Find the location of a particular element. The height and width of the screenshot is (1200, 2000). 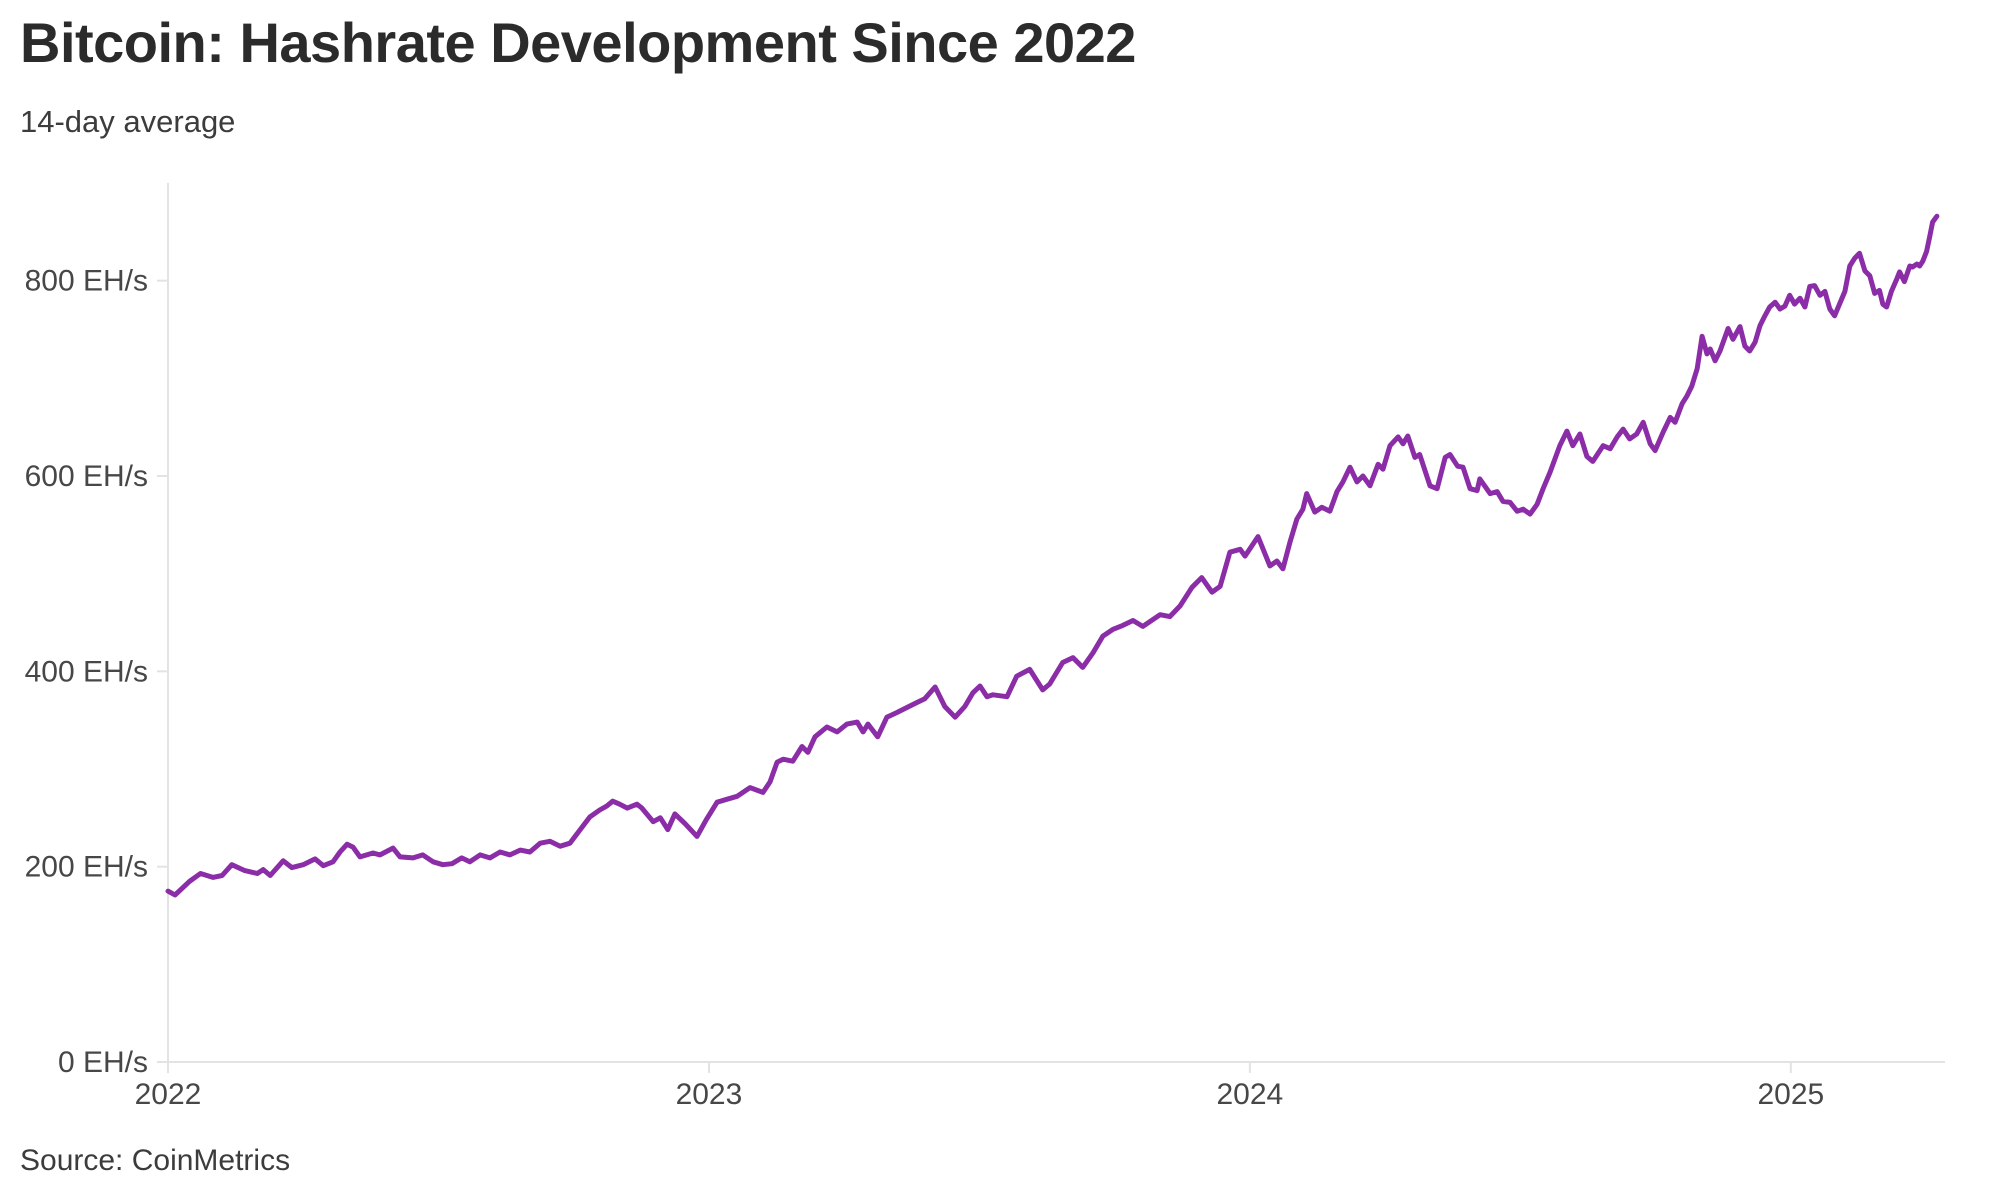

page-subtitle: 14-day average is located at coordinates (128, 121).